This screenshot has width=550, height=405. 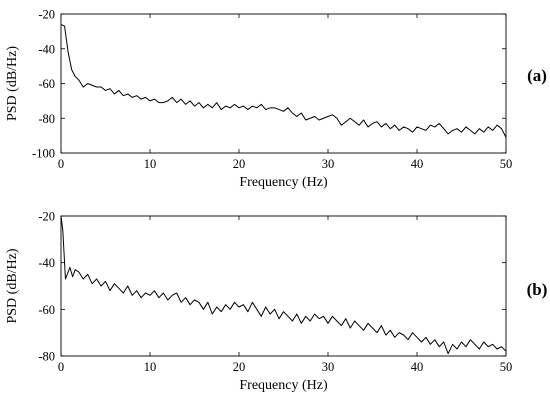 I want to click on y-tick-label: -100, so click(x=43, y=154).